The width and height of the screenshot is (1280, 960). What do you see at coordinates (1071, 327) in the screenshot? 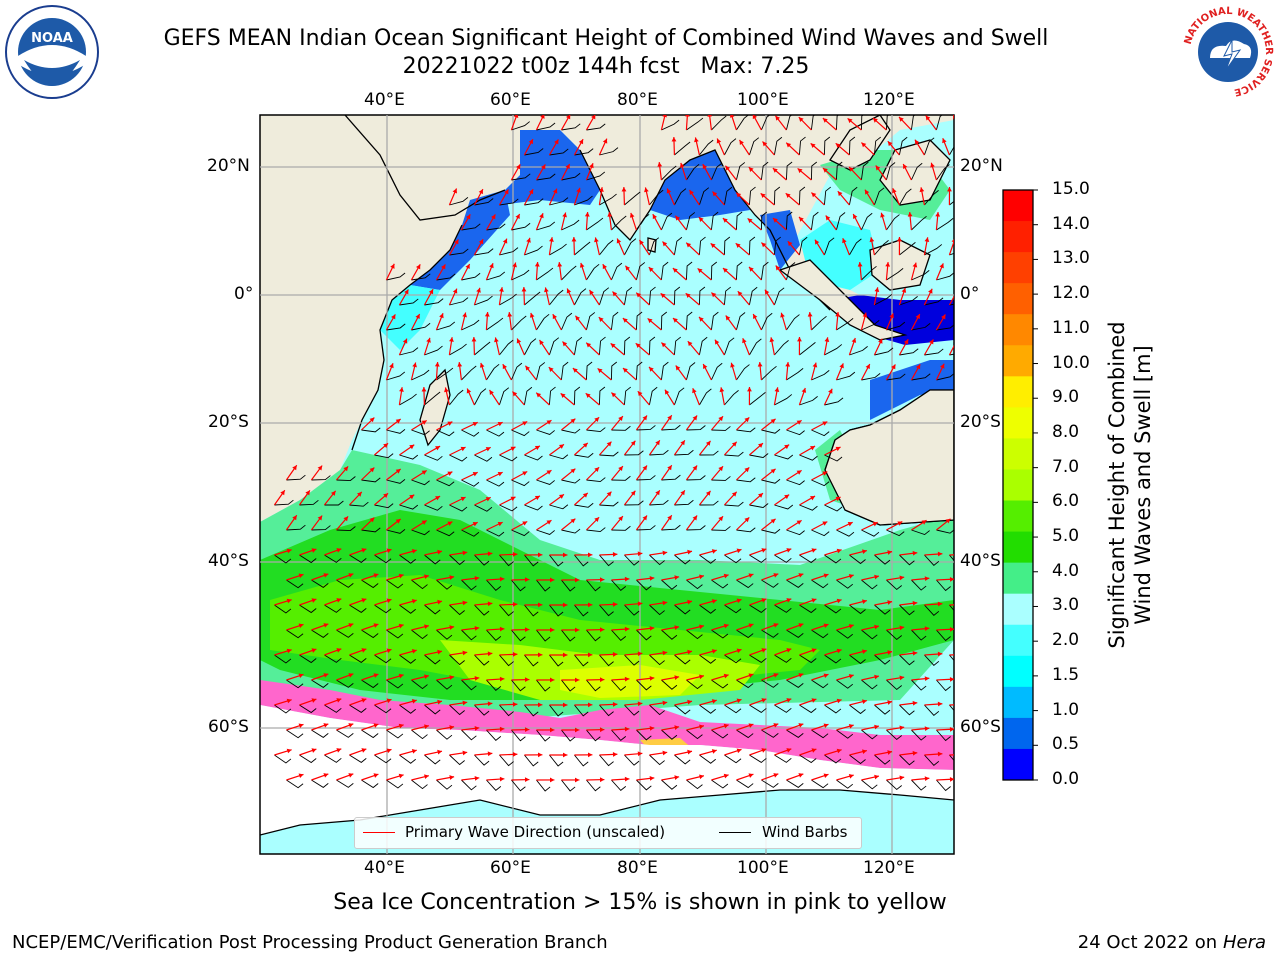
I see `colorbar-tick-label: 11.0` at bounding box center [1071, 327].